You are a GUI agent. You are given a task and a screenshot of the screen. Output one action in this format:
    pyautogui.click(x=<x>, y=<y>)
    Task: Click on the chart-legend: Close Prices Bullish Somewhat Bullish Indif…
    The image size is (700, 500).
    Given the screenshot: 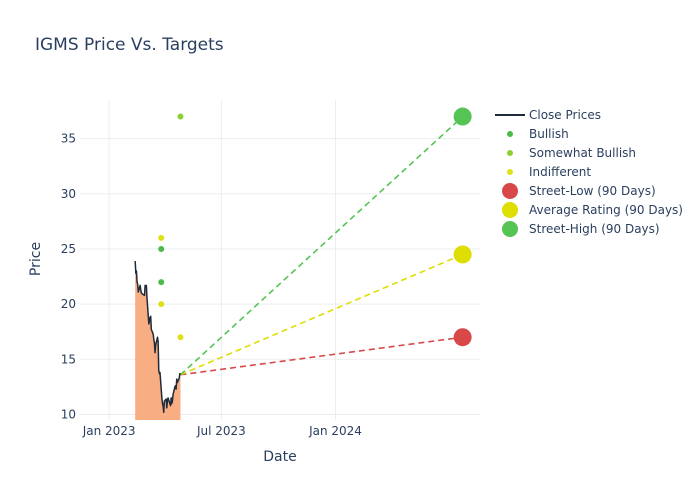 What is the action you would take?
    pyautogui.click(x=589, y=172)
    